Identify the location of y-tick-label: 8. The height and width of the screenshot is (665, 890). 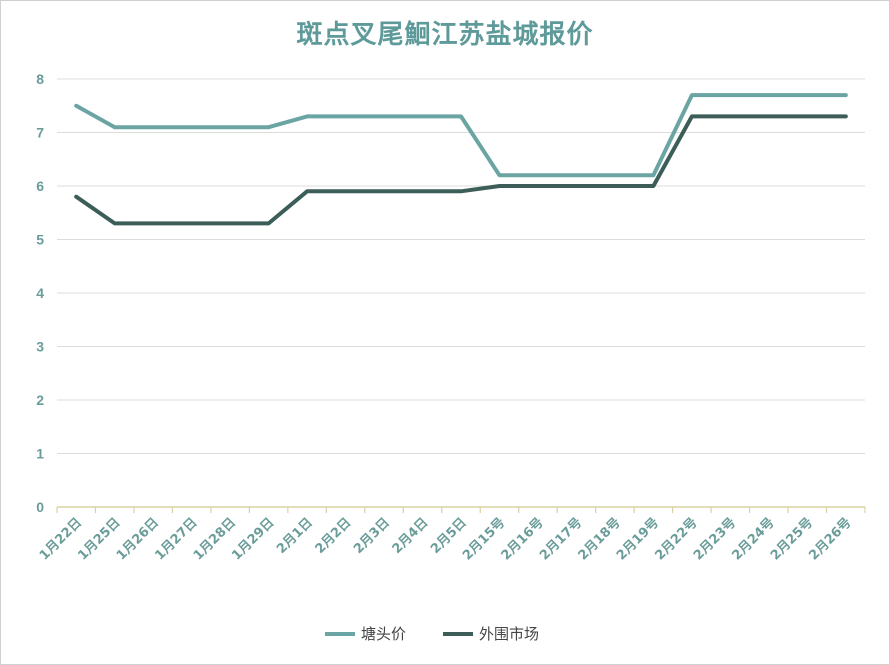
(40, 79).